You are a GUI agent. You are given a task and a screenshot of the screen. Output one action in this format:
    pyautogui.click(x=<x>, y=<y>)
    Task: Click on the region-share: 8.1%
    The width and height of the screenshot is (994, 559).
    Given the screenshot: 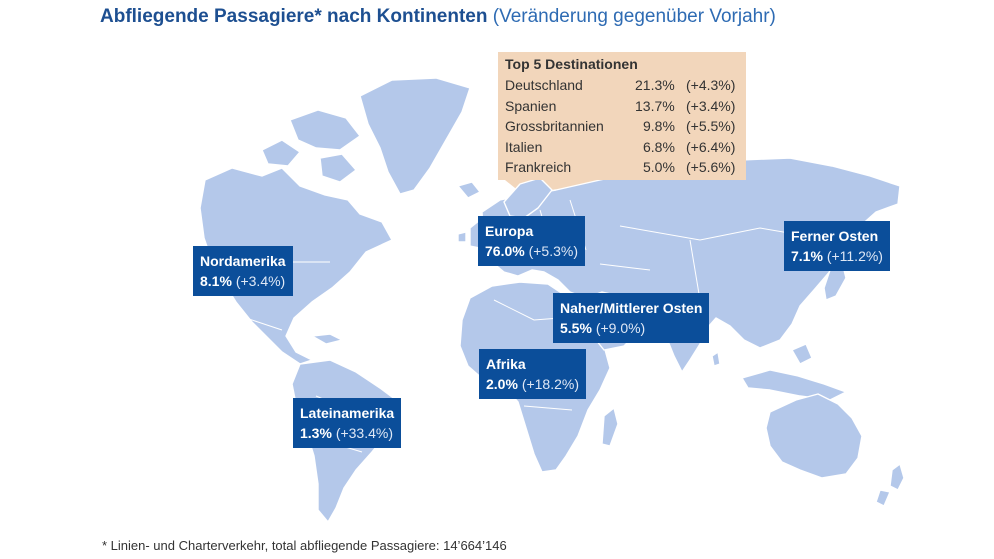 What is the action you would take?
    pyautogui.click(x=216, y=281)
    